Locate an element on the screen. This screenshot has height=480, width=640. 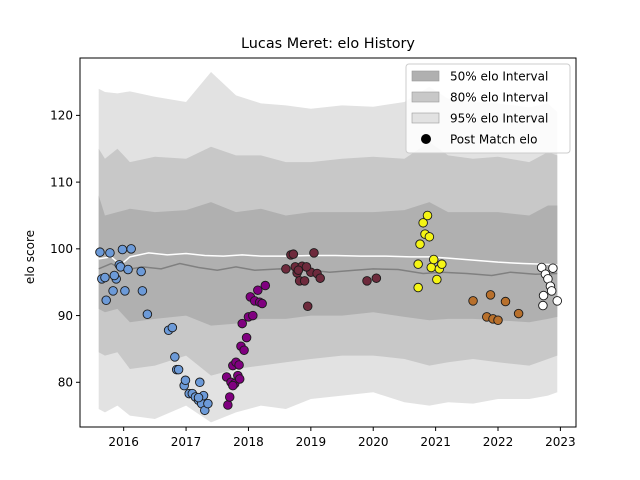
x-tick-label: 2016 is located at coordinates (123, 442).